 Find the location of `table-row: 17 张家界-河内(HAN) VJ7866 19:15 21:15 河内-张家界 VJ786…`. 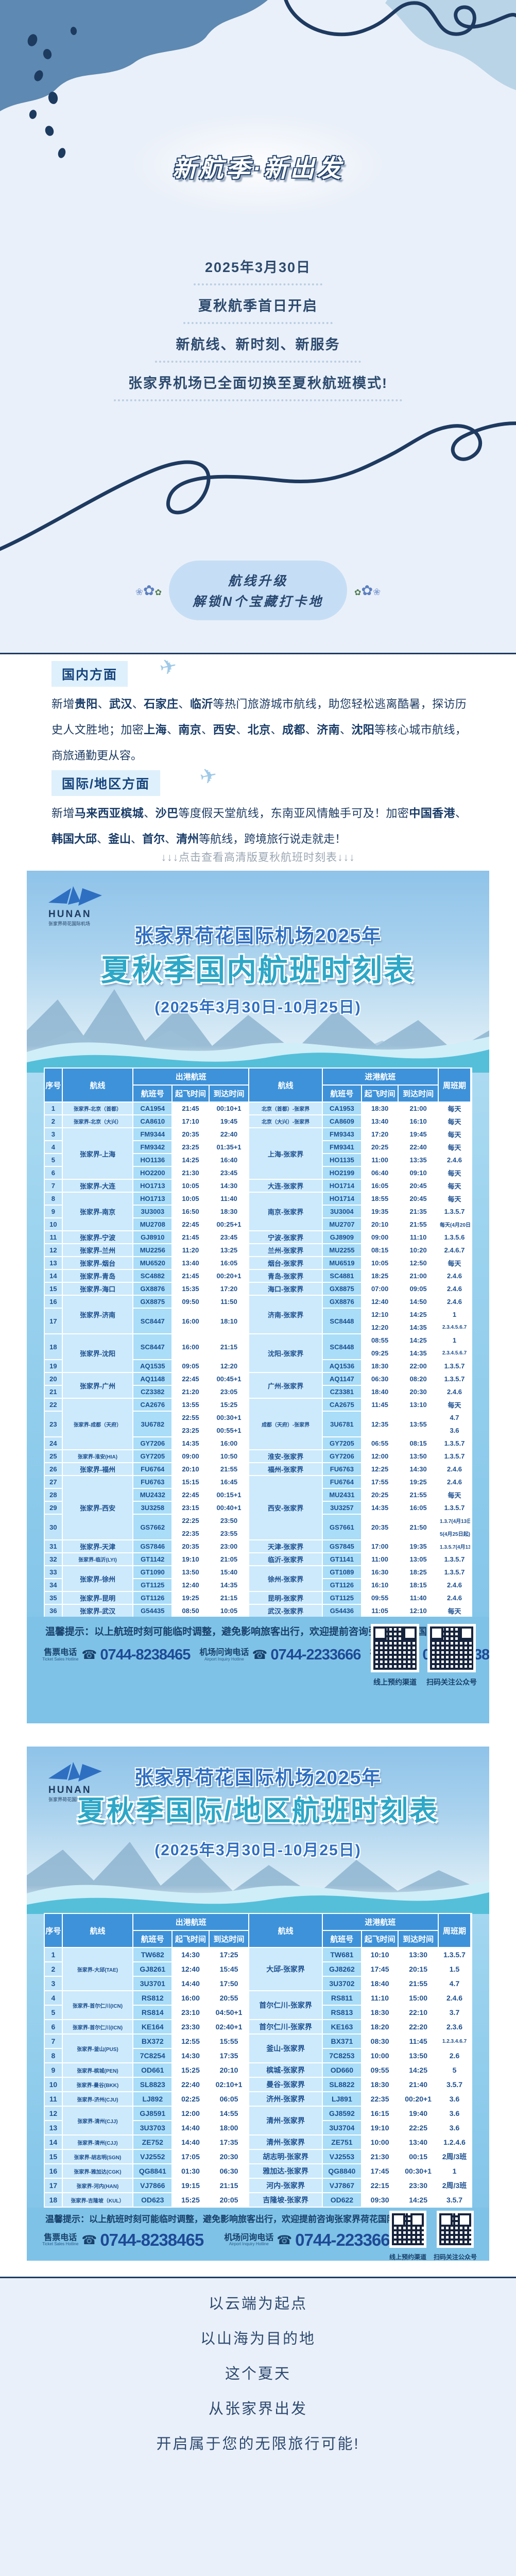

table-row: 17 张家界-河内(HAN) VJ7866 19:15 21:15 河内-张家界 VJ786… is located at coordinates (258, 2186).